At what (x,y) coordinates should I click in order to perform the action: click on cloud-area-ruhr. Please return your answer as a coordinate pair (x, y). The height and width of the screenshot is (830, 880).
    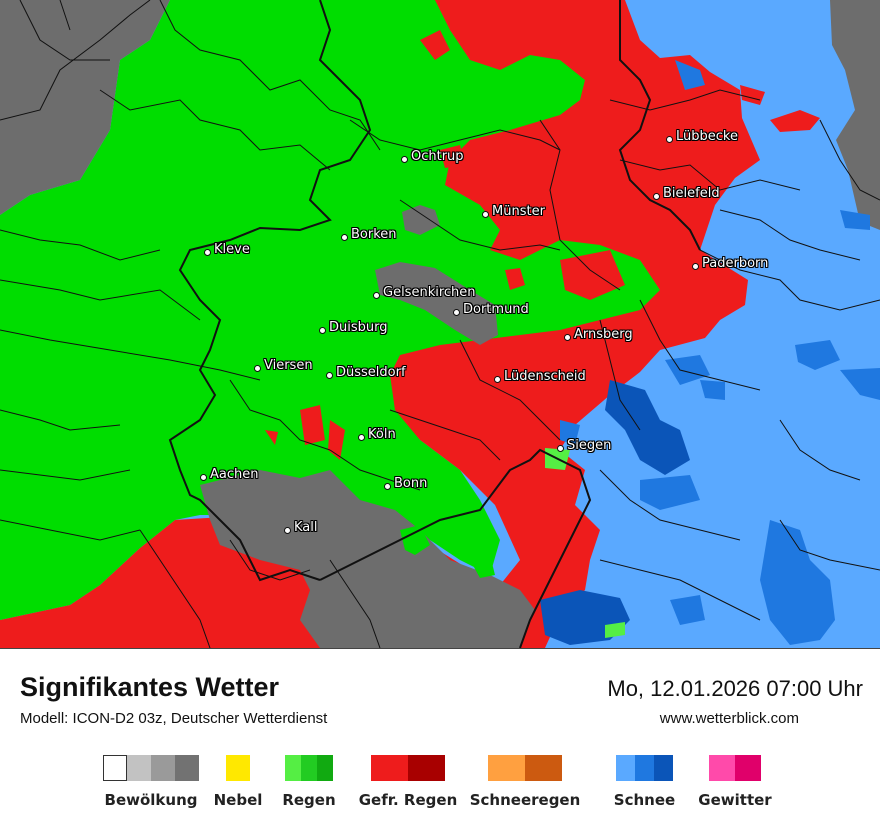
    Looking at the image, I should click on (436, 303).